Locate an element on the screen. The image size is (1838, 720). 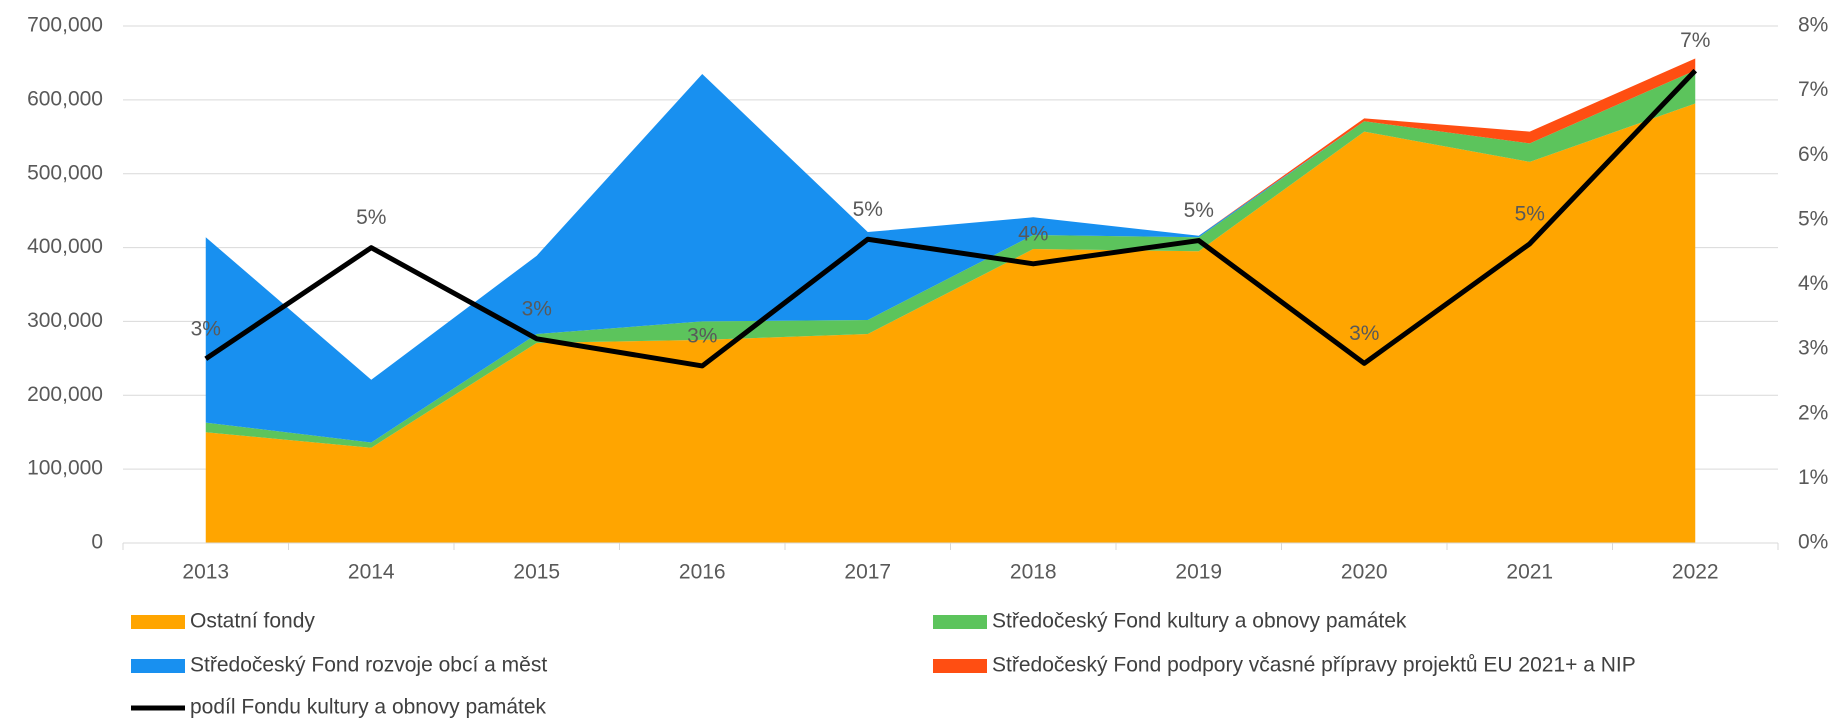
x-tick-label: 2017 is located at coordinates (867, 572).